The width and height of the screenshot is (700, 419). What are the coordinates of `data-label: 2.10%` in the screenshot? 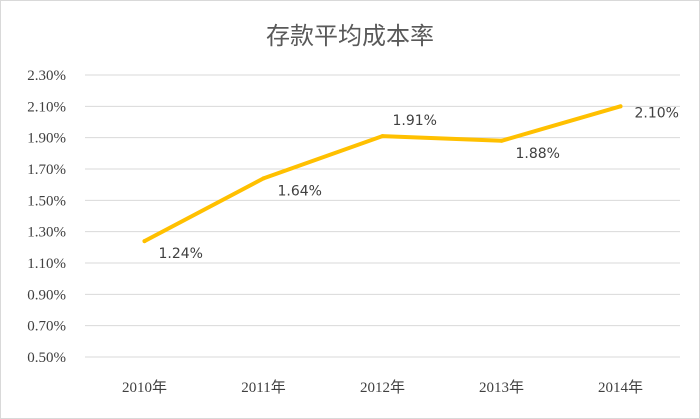 It's located at (657, 113).